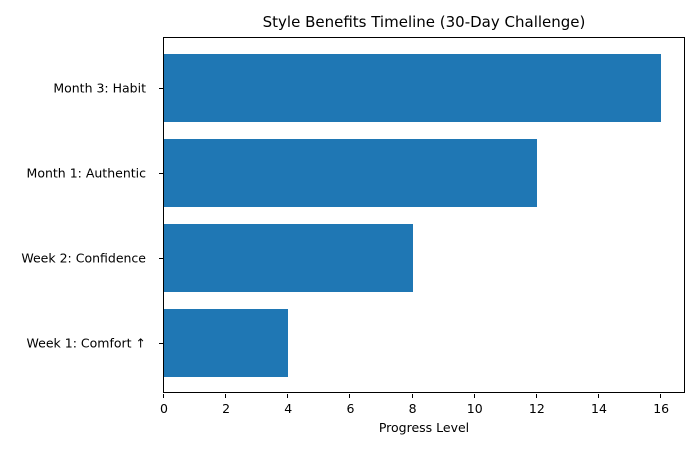 Image resolution: width=700 pixels, height=450 pixels. What do you see at coordinates (412, 408) in the screenshot?
I see `x-tick-label: 8` at bounding box center [412, 408].